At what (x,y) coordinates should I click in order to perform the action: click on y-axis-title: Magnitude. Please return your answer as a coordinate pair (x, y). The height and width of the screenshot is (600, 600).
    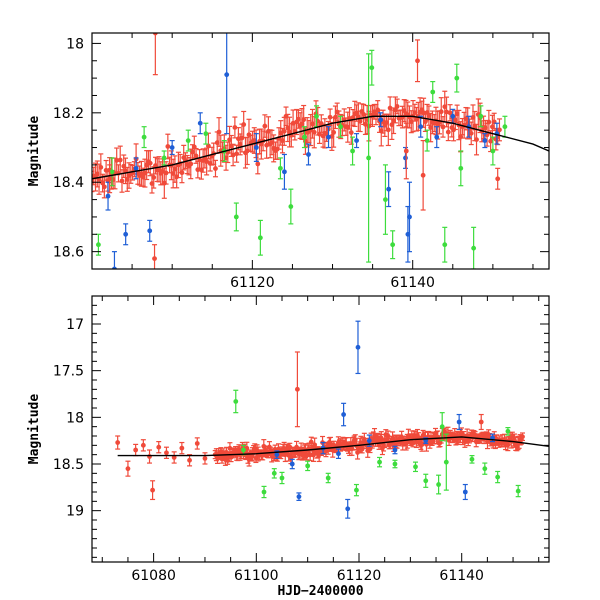
    Looking at the image, I should click on (34, 429).